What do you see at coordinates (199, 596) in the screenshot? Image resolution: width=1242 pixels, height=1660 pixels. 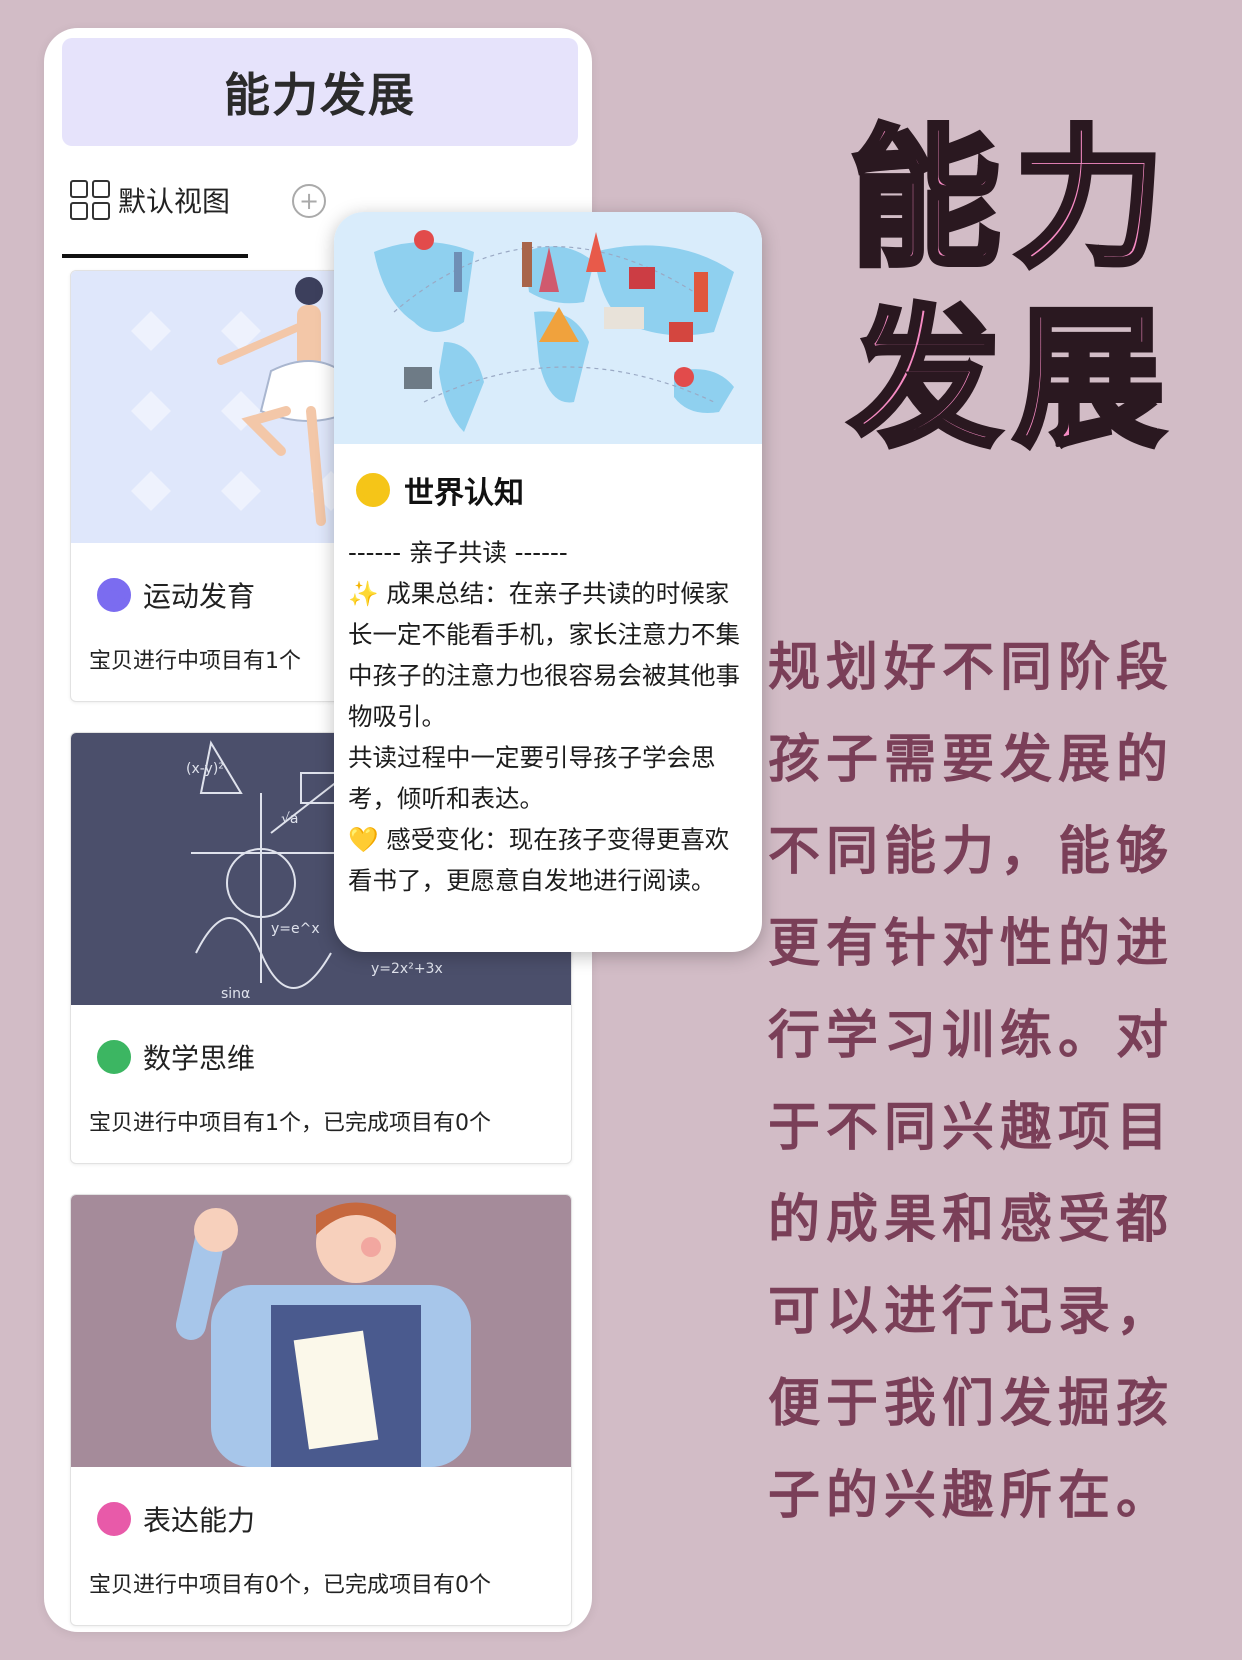 I see `card-title: 运动发育` at bounding box center [199, 596].